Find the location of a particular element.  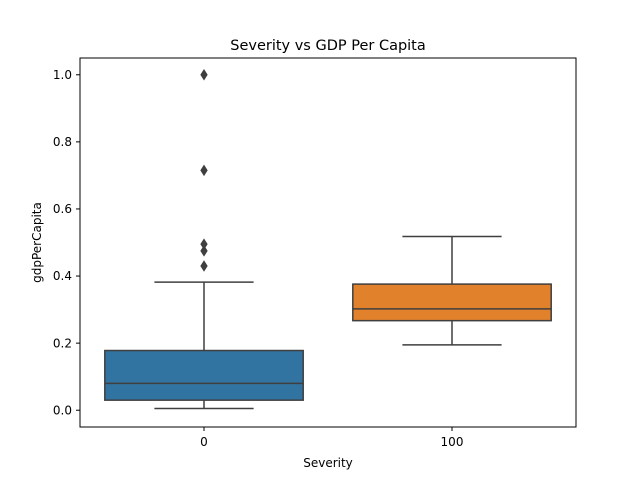

y-tick-label: 0.6 is located at coordinates (62, 209).